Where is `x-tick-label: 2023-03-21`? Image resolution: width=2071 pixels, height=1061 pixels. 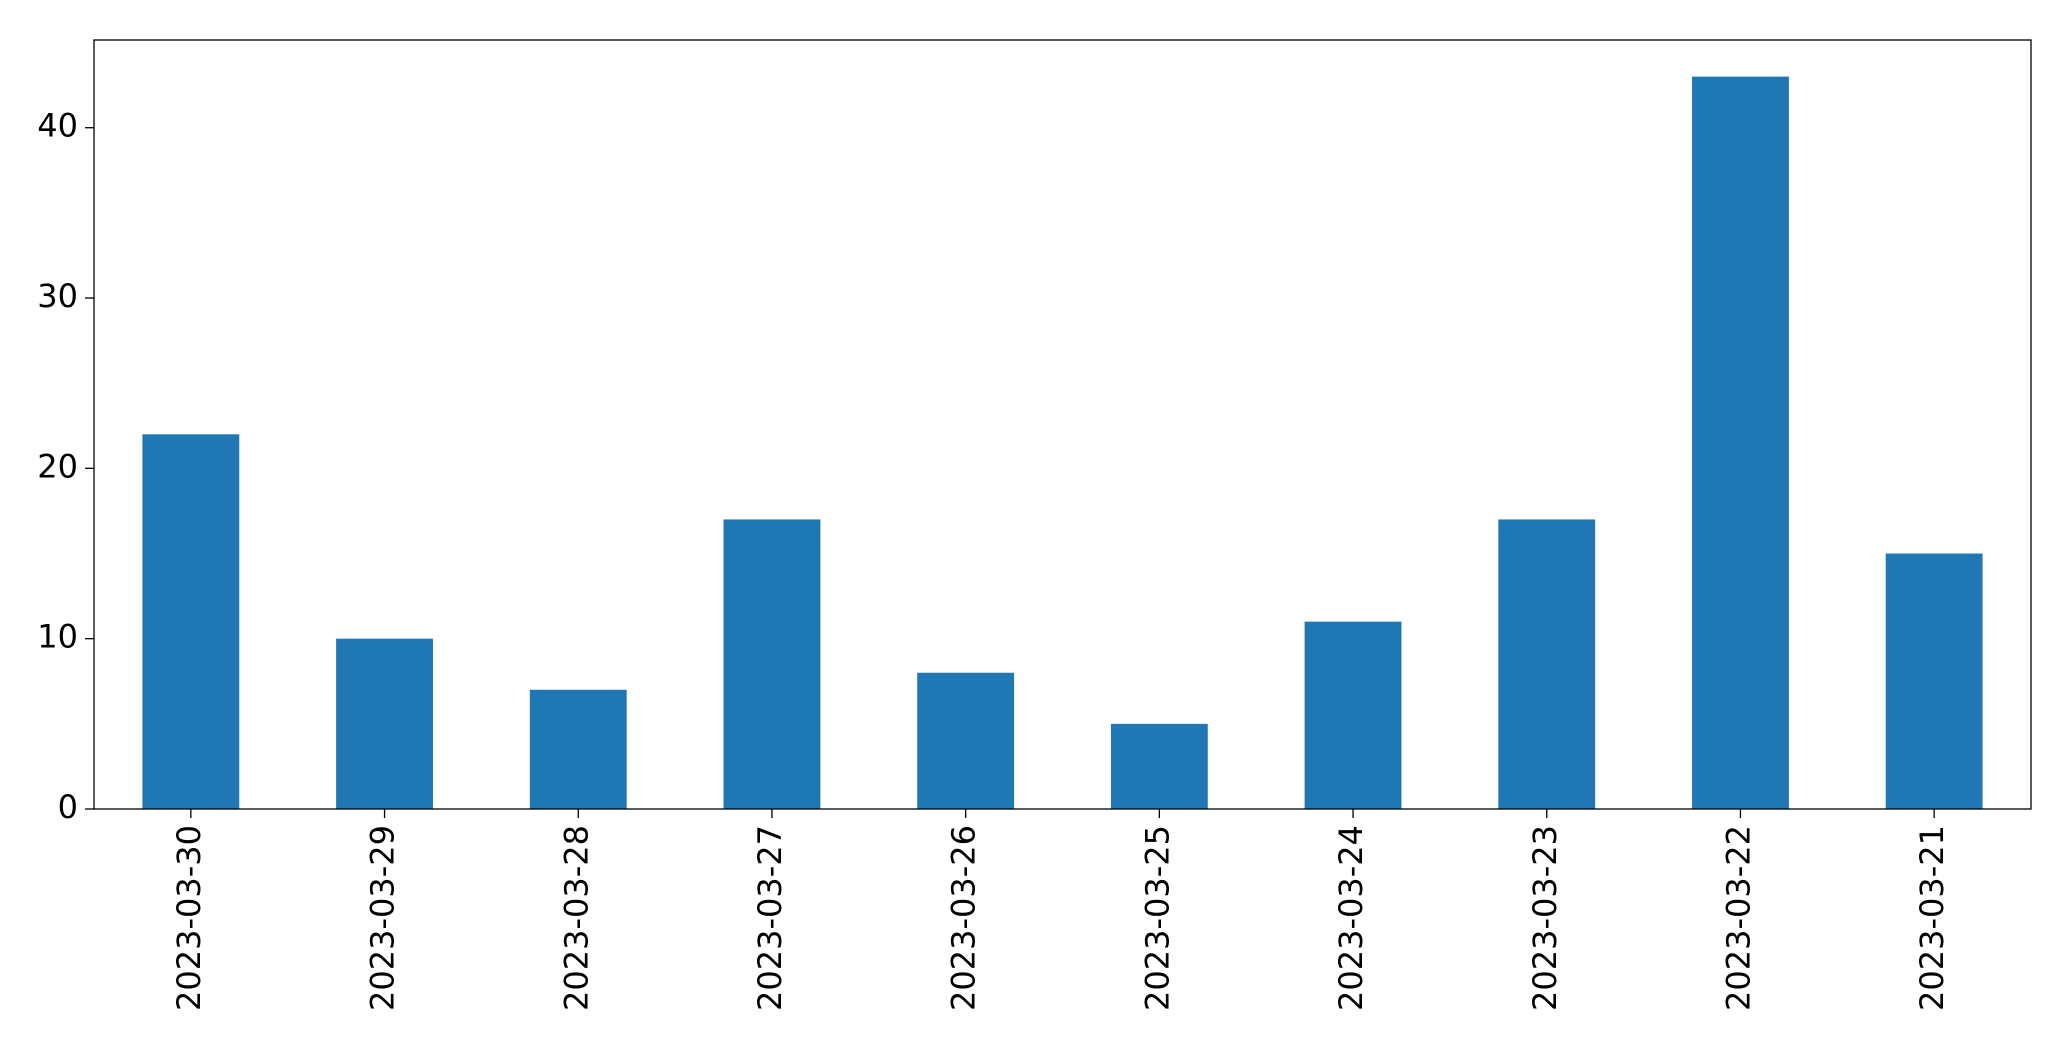 x-tick-label: 2023-03-21 is located at coordinates (1932, 918).